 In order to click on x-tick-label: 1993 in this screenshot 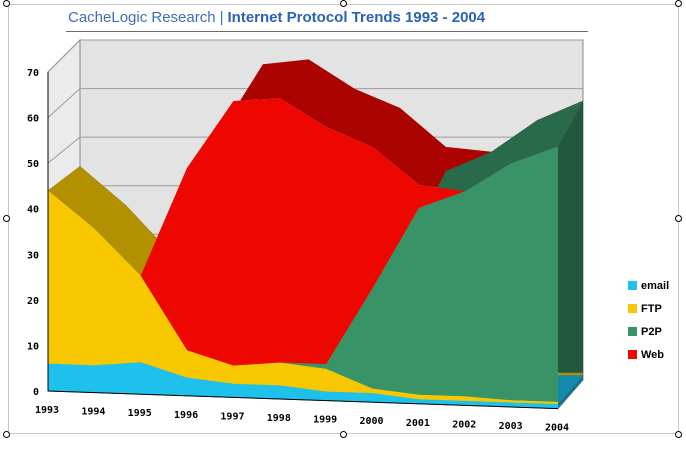, I will do `click(47, 410)`.